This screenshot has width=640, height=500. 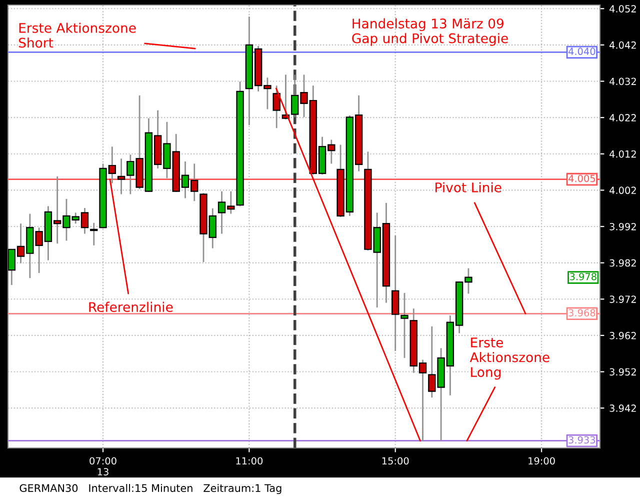 What do you see at coordinates (623, 190) in the screenshot?
I see `y-tick-label: 4.002` at bounding box center [623, 190].